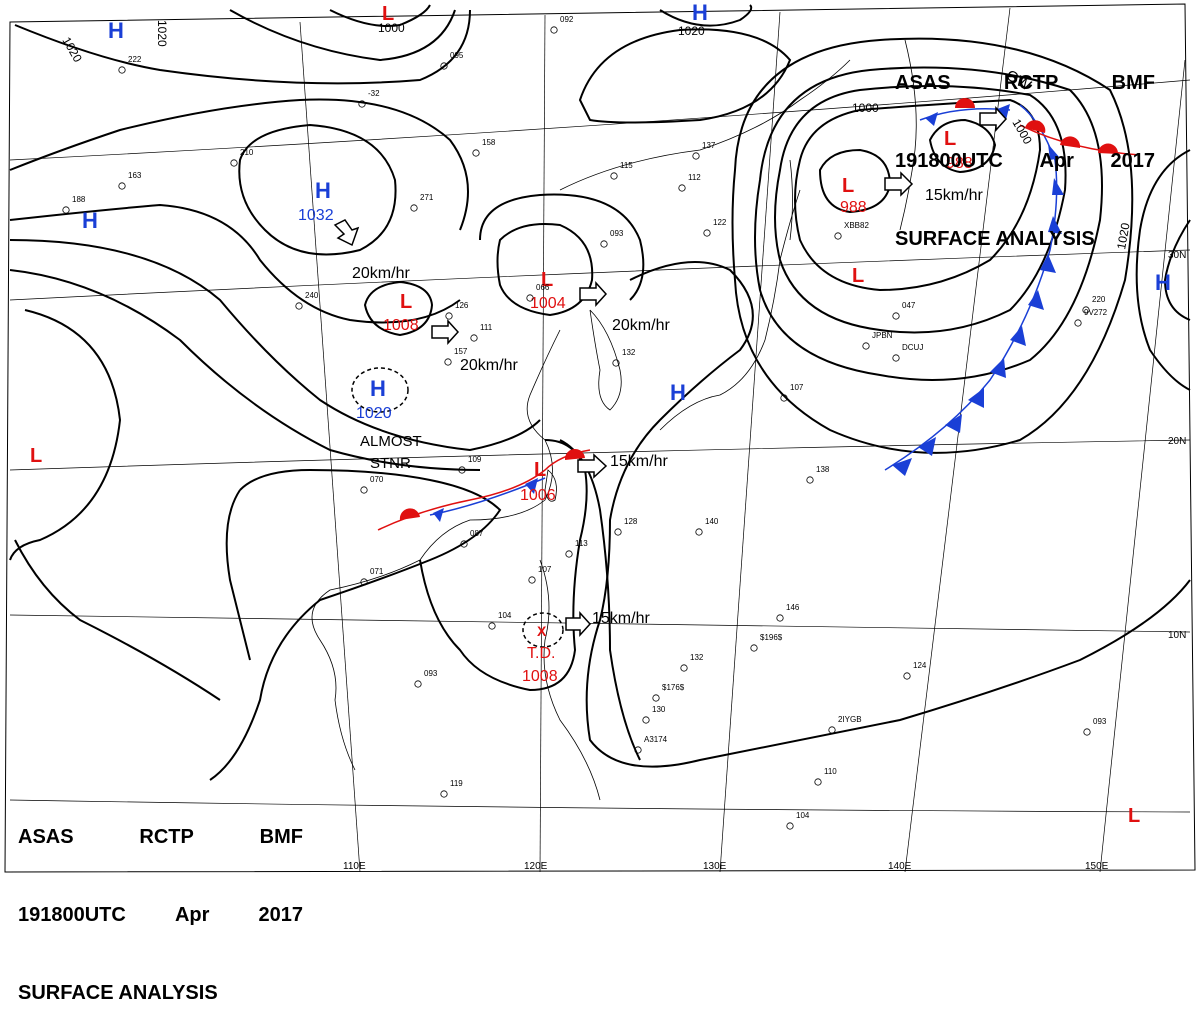  I want to click on lat-label: 20N, so click(1177, 441).